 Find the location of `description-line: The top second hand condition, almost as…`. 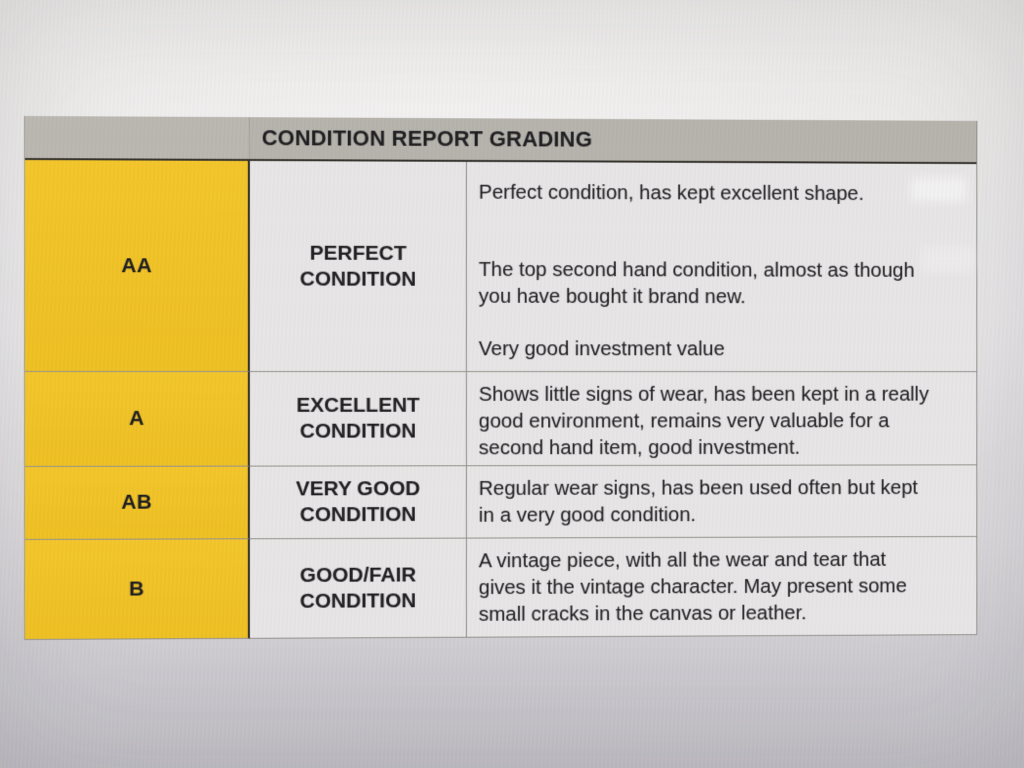

description-line: The top second hand condition, almost as… is located at coordinates (696, 270).